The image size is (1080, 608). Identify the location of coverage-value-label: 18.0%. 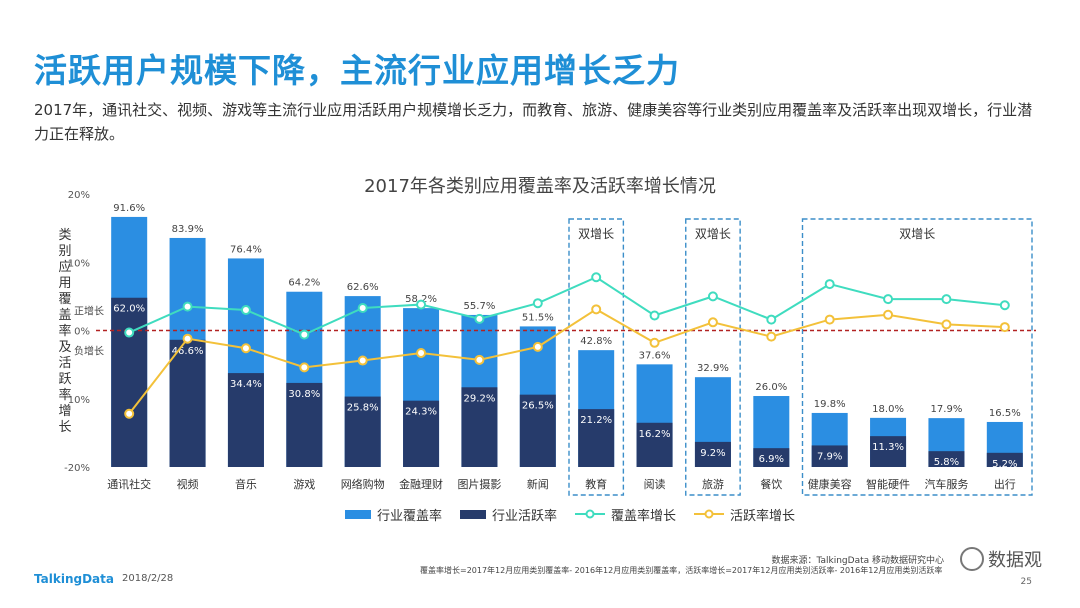
(888, 409).